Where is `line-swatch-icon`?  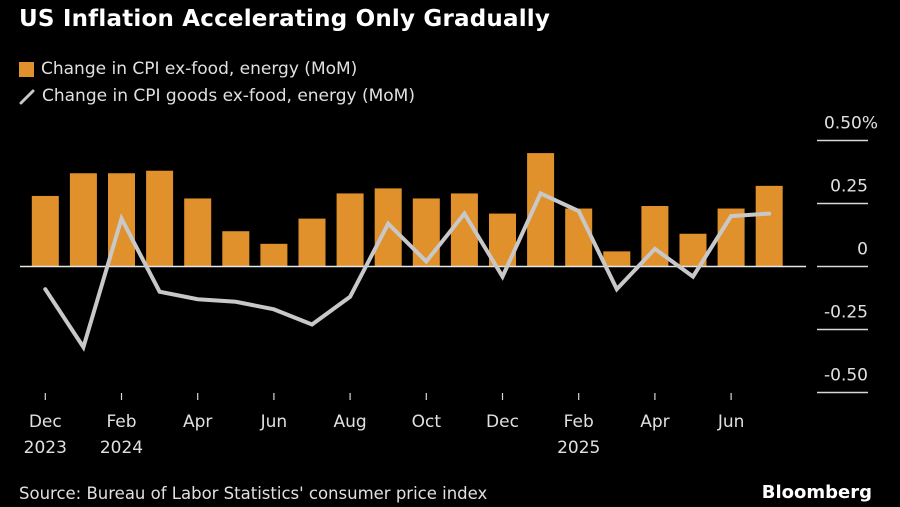 line-swatch-icon is located at coordinates (27, 96).